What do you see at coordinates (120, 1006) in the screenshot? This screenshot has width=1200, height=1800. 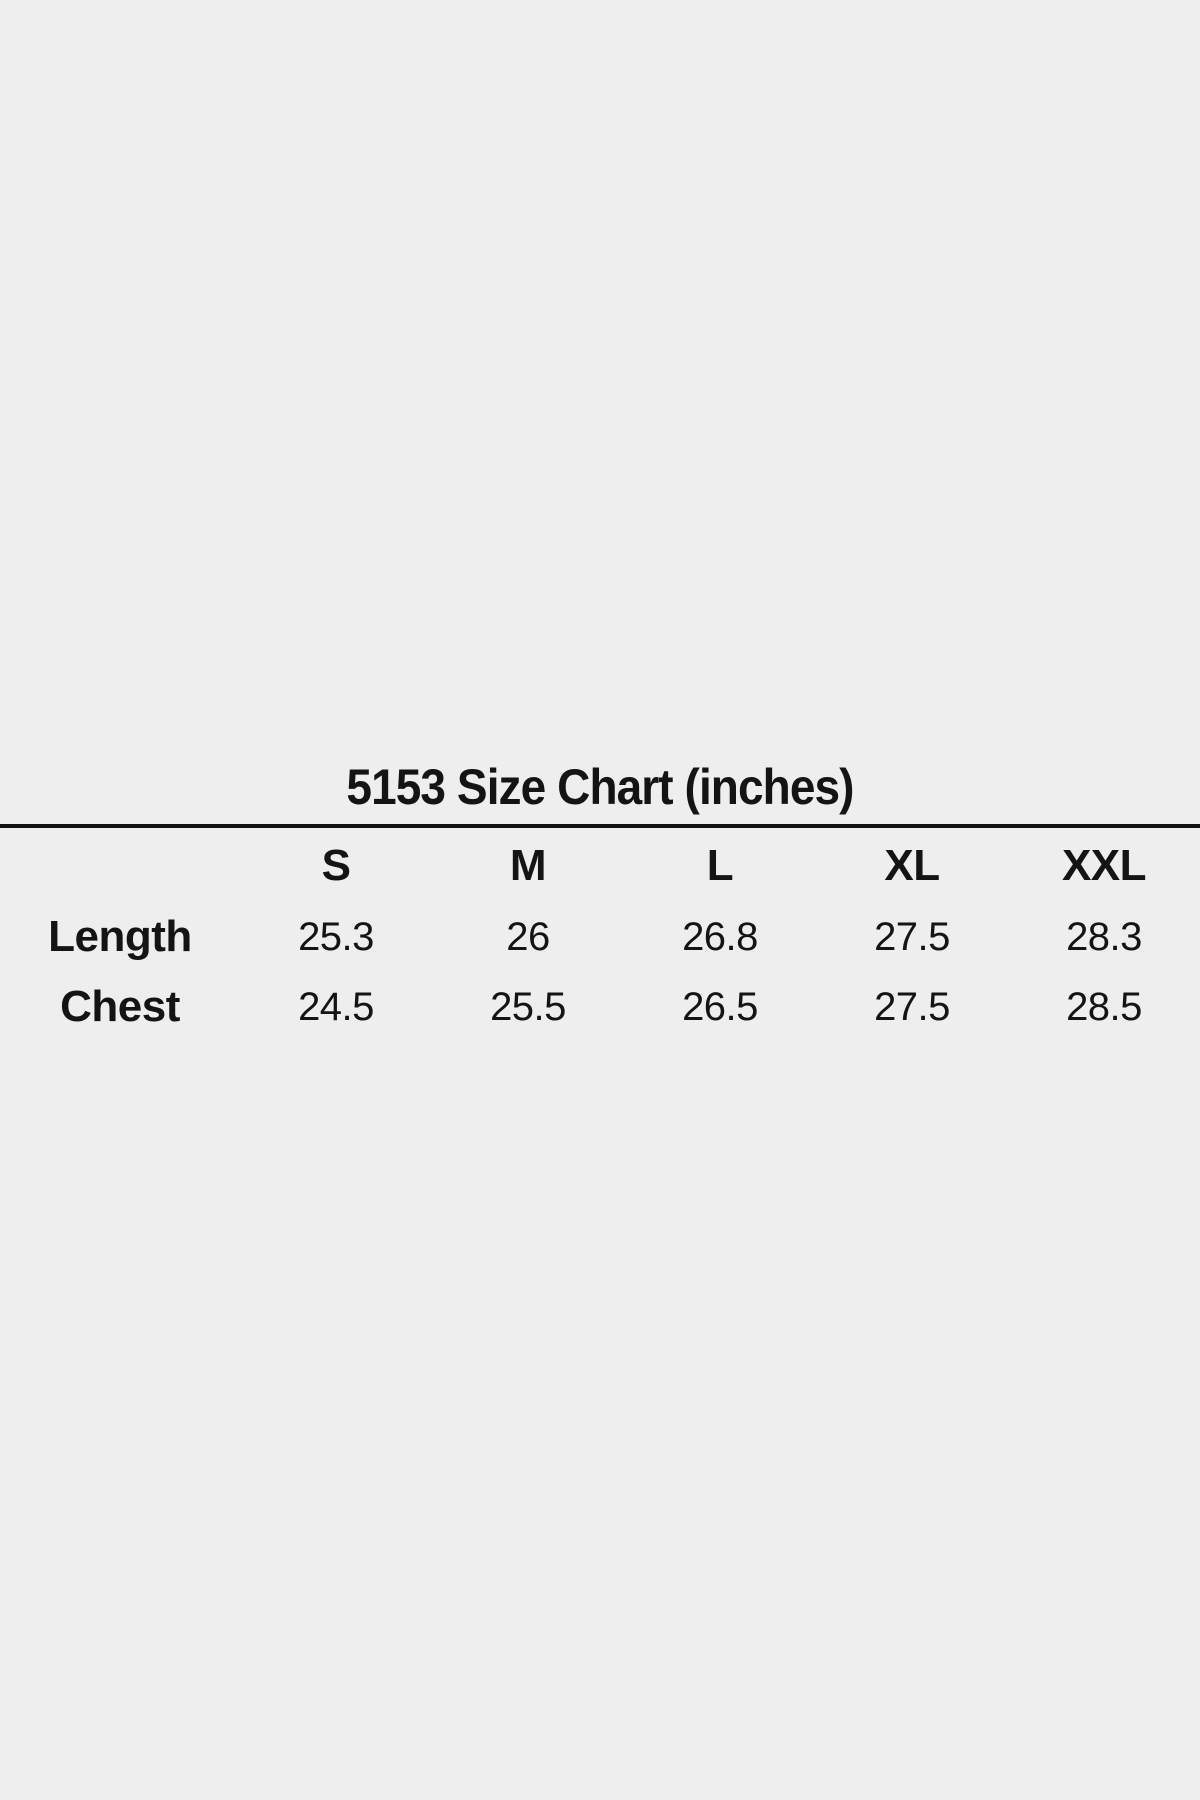 I see `row-label-chest: Chest` at bounding box center [120, 1006].